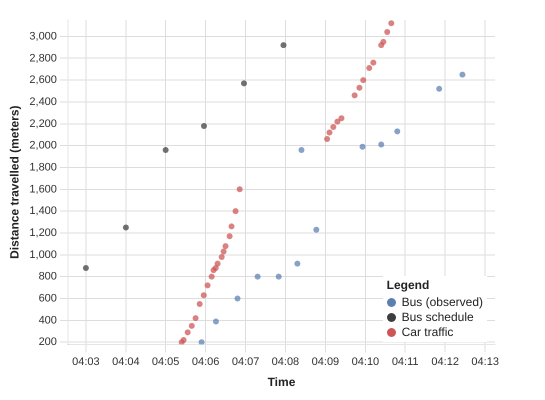  What do you see at coordinates (438, 317) in the screenshot?
I see `legend-label: Bus schedule` at bounding box center [438, 317].